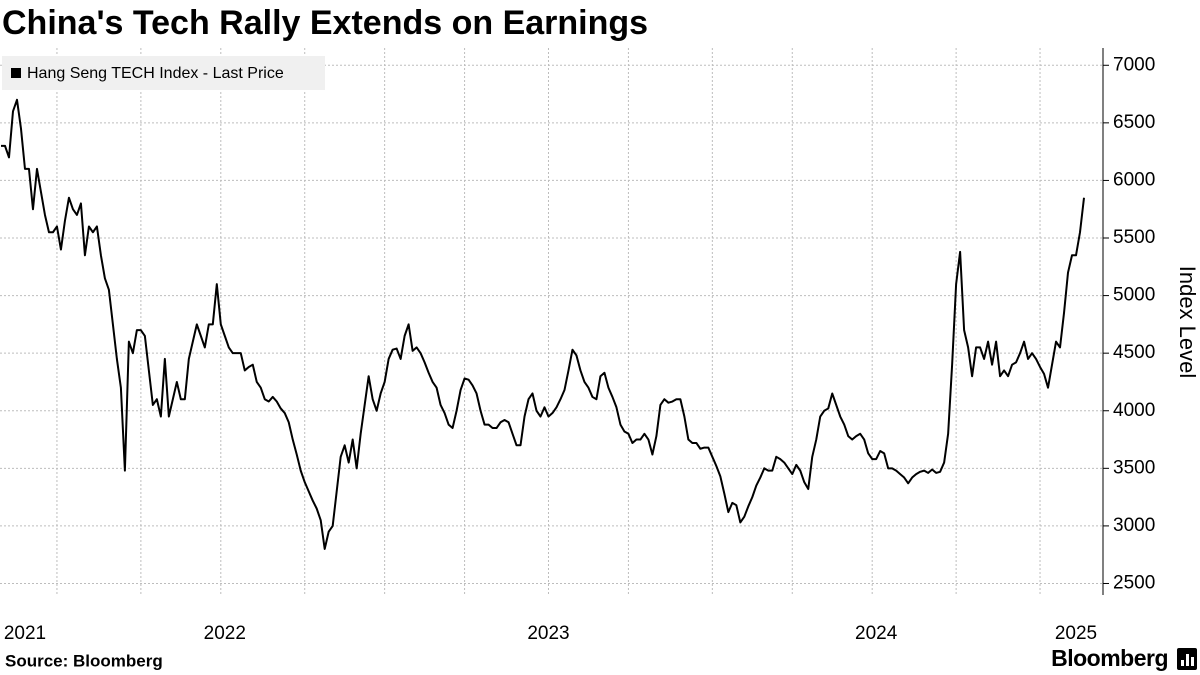 Image resolution: width=1200 pixels, height=675 pixels. Describe the element at coordinates (325, 23) in the screenshot. I see `chart-title: China's Tech Rally Extends on Earnings` at that location.